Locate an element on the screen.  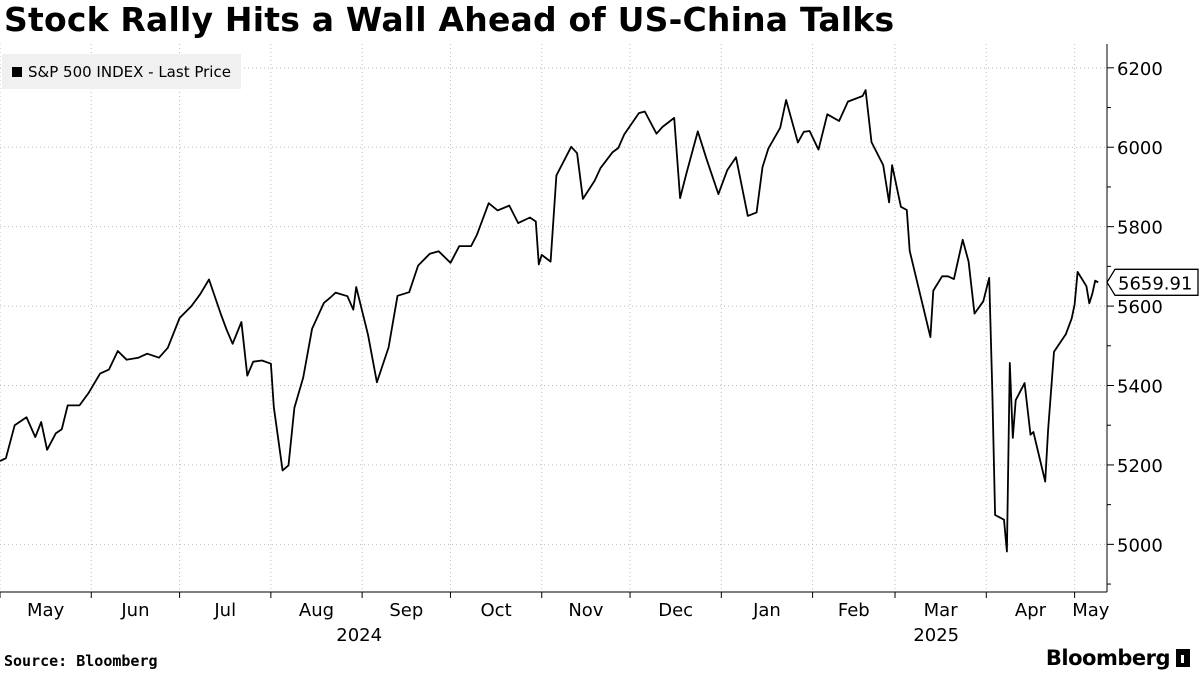
x-tick-label: Jan is located at coordinates (766, 610).